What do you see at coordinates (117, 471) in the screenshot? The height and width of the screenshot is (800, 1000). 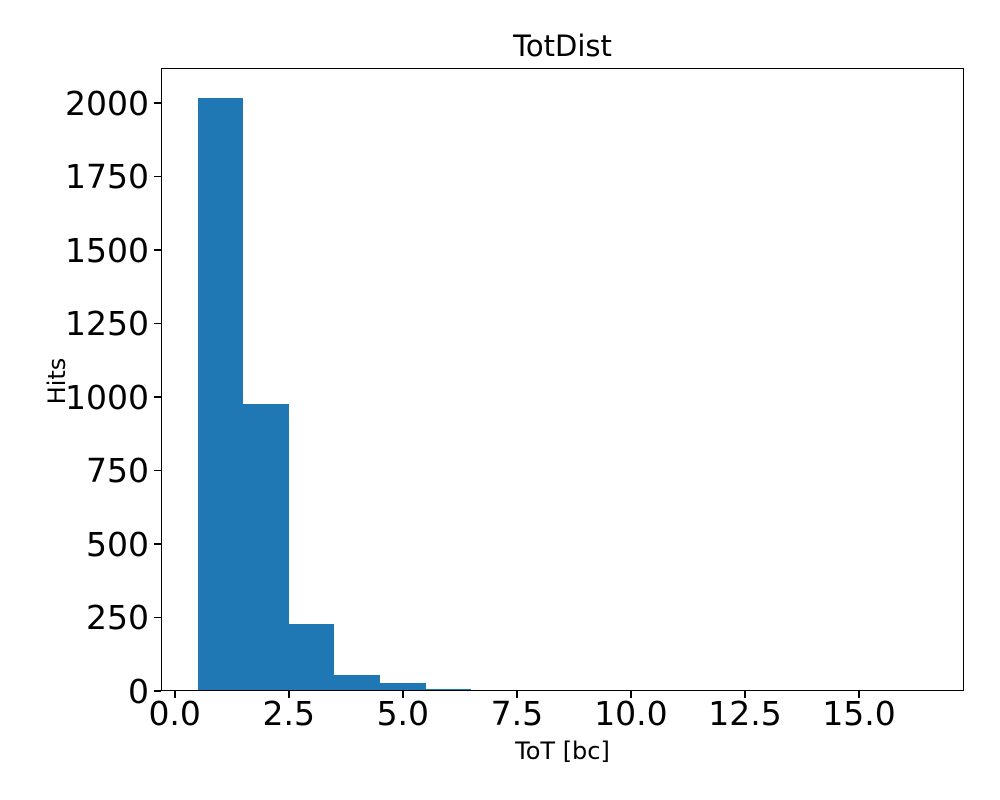 I see `y-tick-label: 750` at bounding box center [117, 471].